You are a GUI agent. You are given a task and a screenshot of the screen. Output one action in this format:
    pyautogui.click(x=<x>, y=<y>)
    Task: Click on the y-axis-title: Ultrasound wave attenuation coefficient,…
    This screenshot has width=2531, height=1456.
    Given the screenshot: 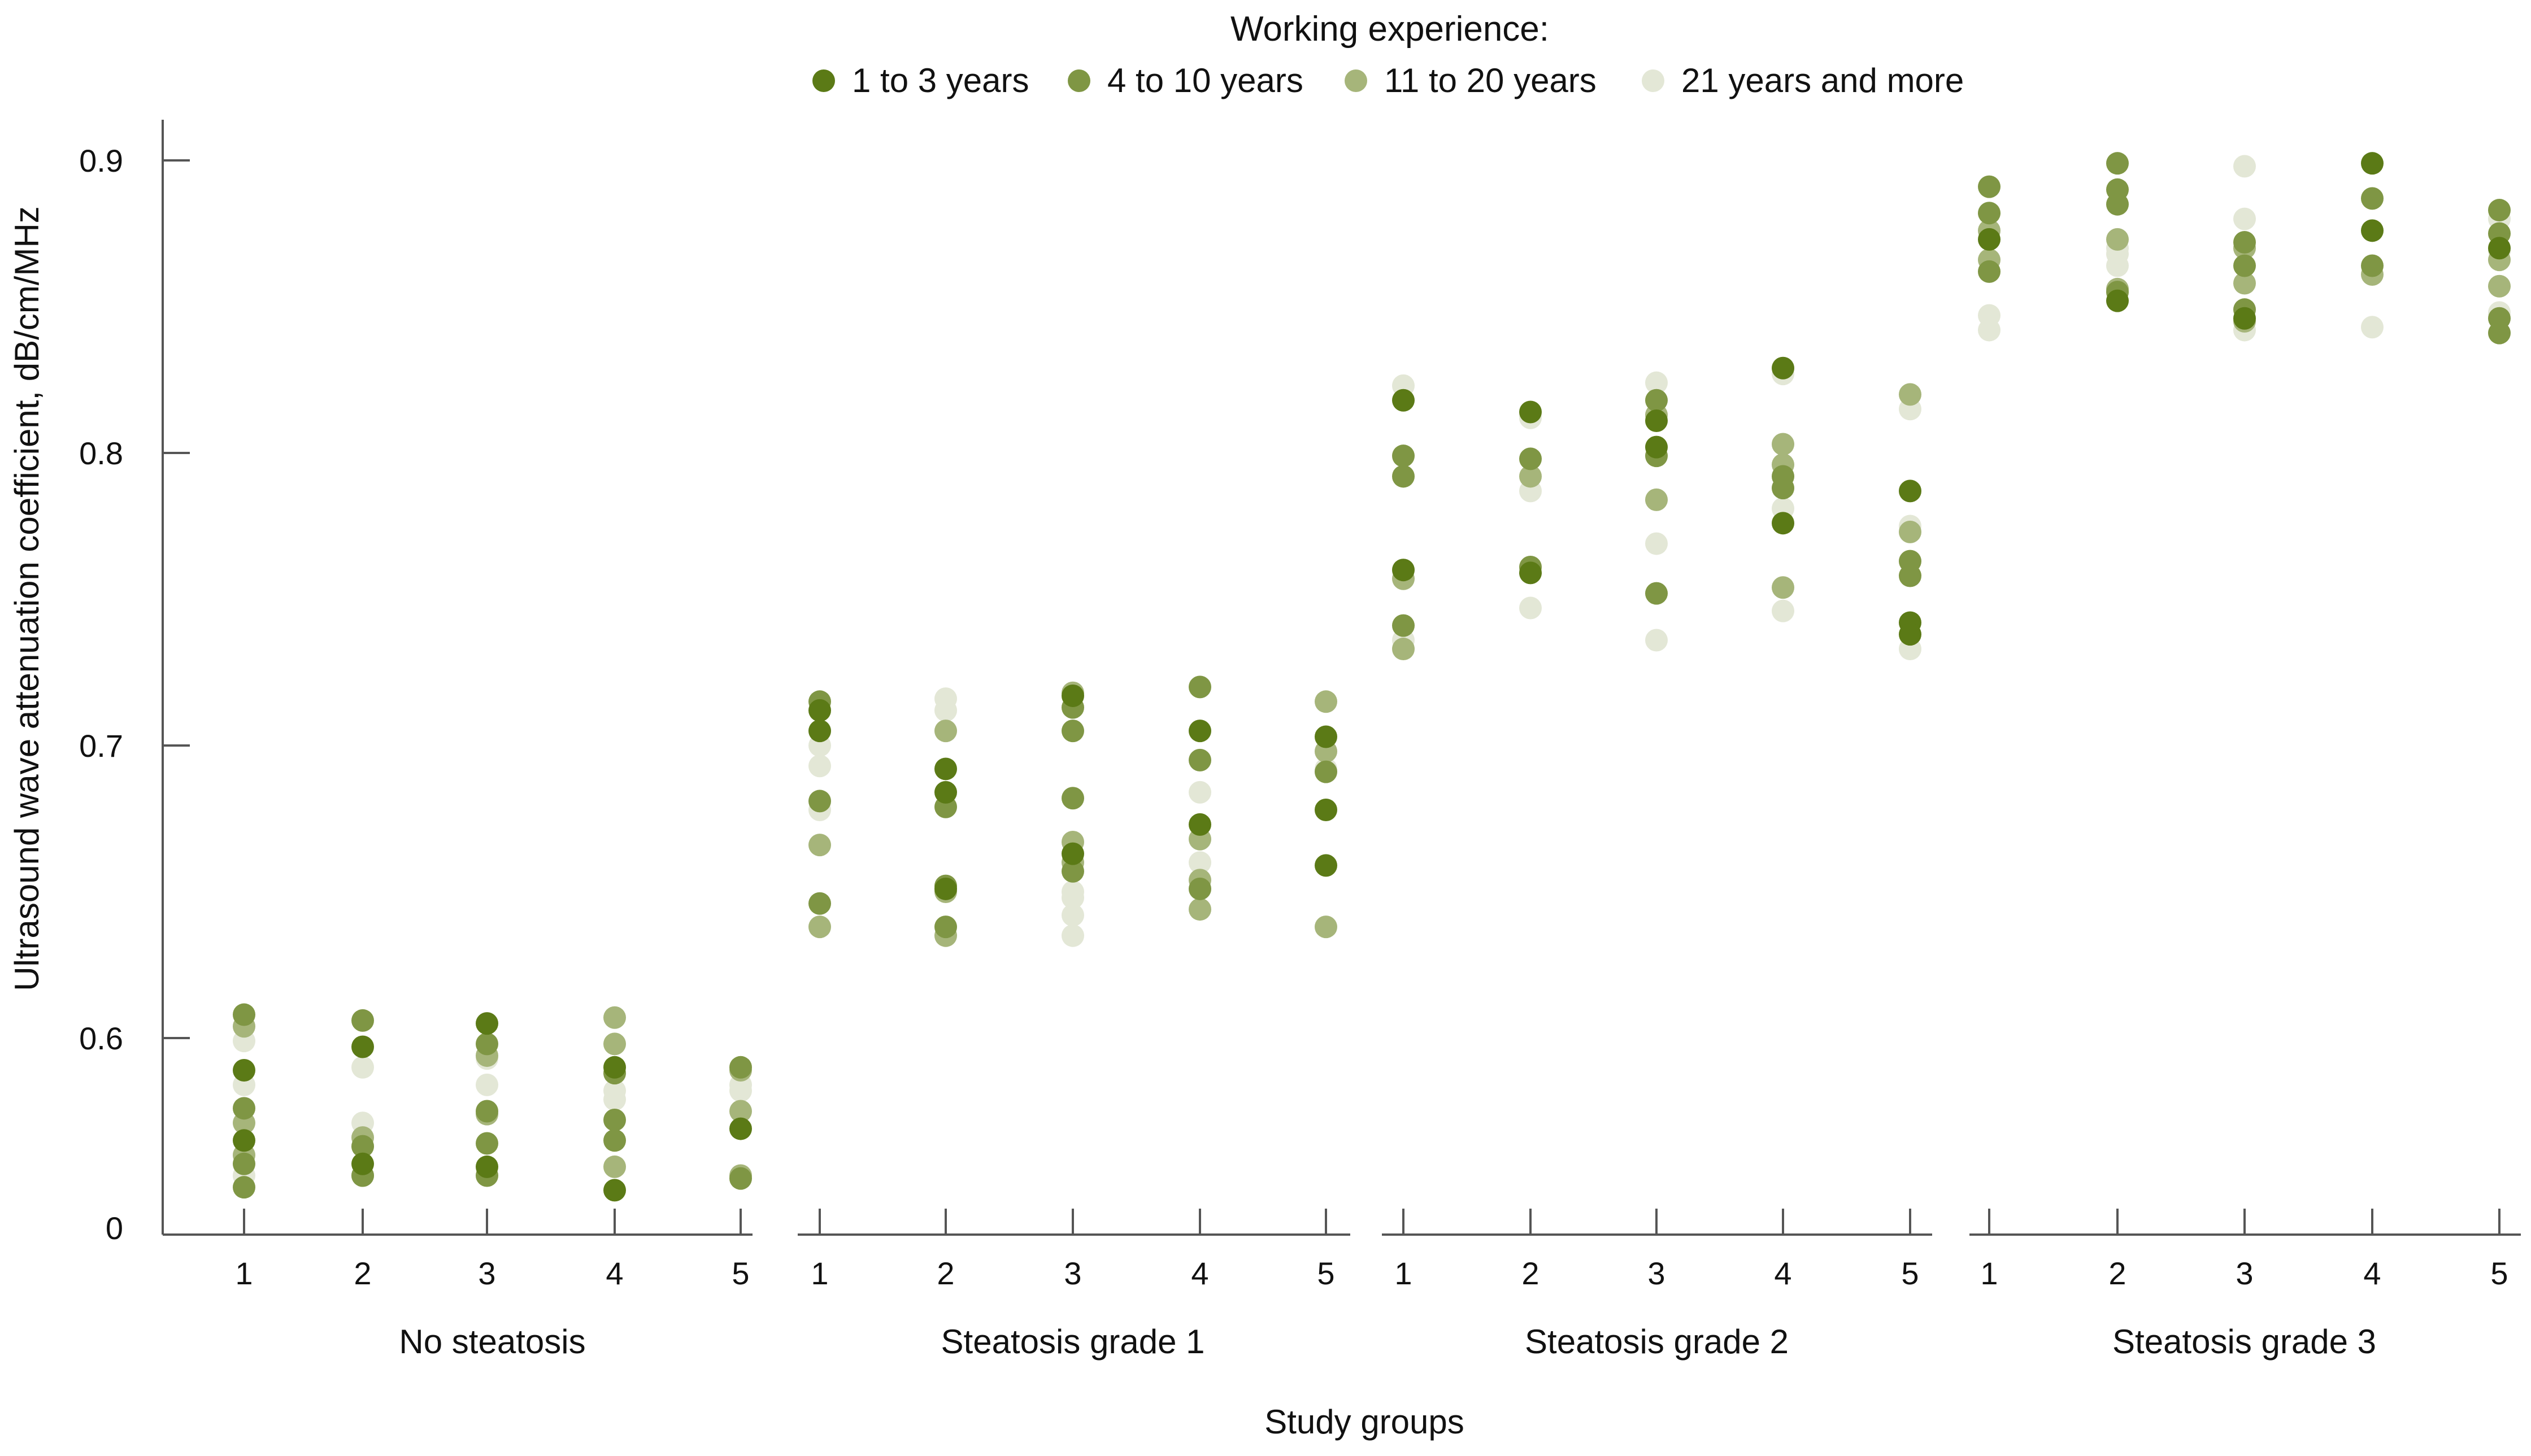 What is the action you would take?
    pyautogui.click(x=27, y=598)
    